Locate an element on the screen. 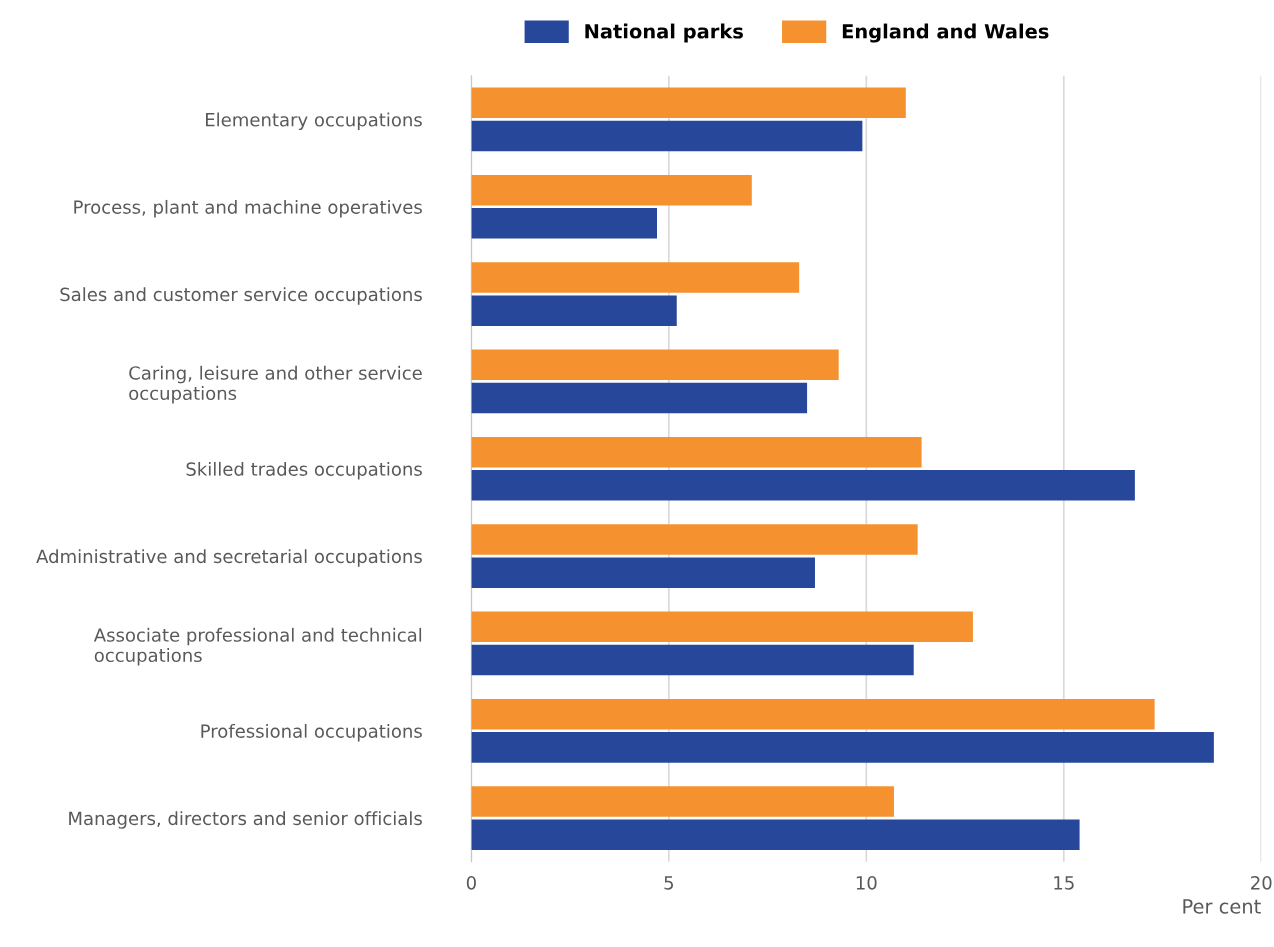 The width and height of the screenshot is (1274, 947). y-tick-label: Process, plant and machine operatives is located at coordinates (248, 208).